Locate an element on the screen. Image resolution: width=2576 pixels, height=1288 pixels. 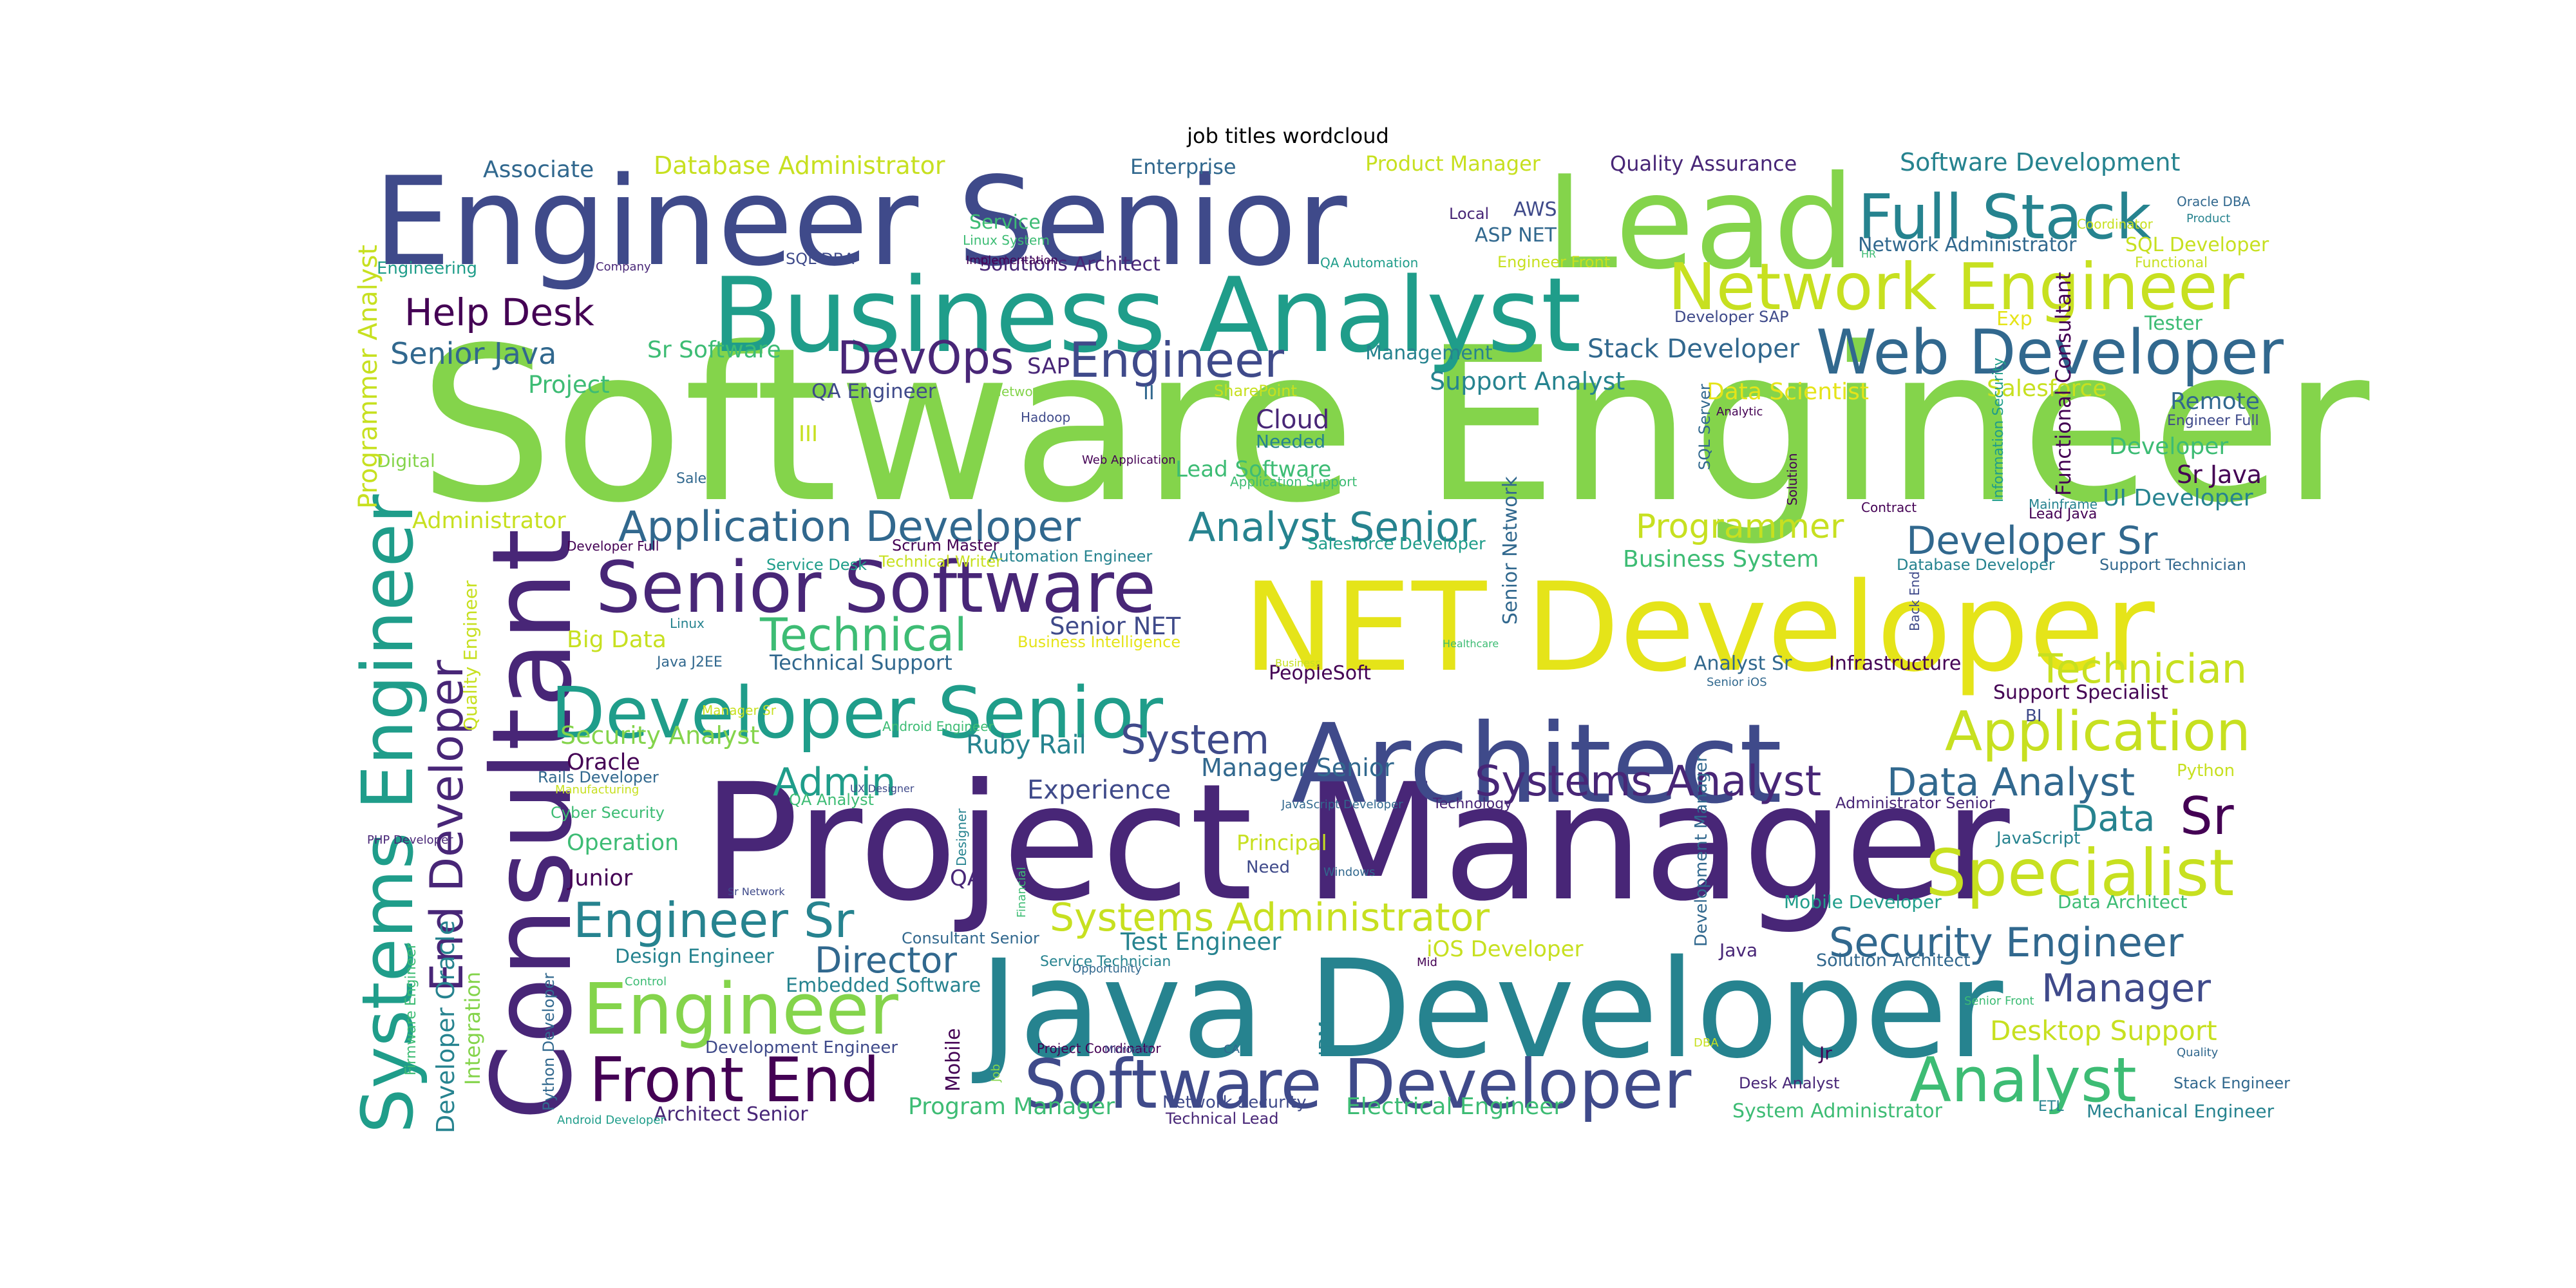
word-project-coordinator: Project Coordinator is located at coordinates (1099, 1048).